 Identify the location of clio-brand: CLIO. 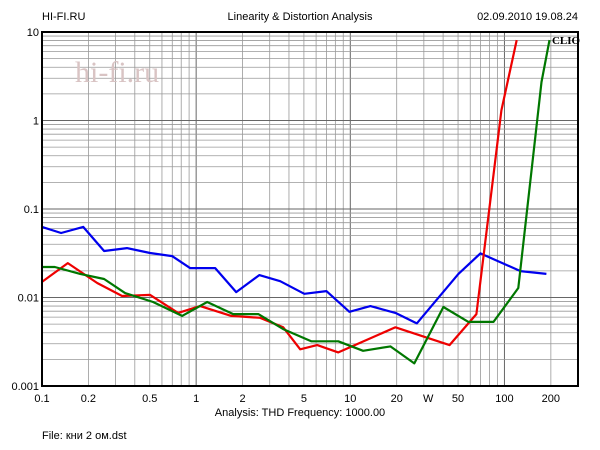
(566, 41).